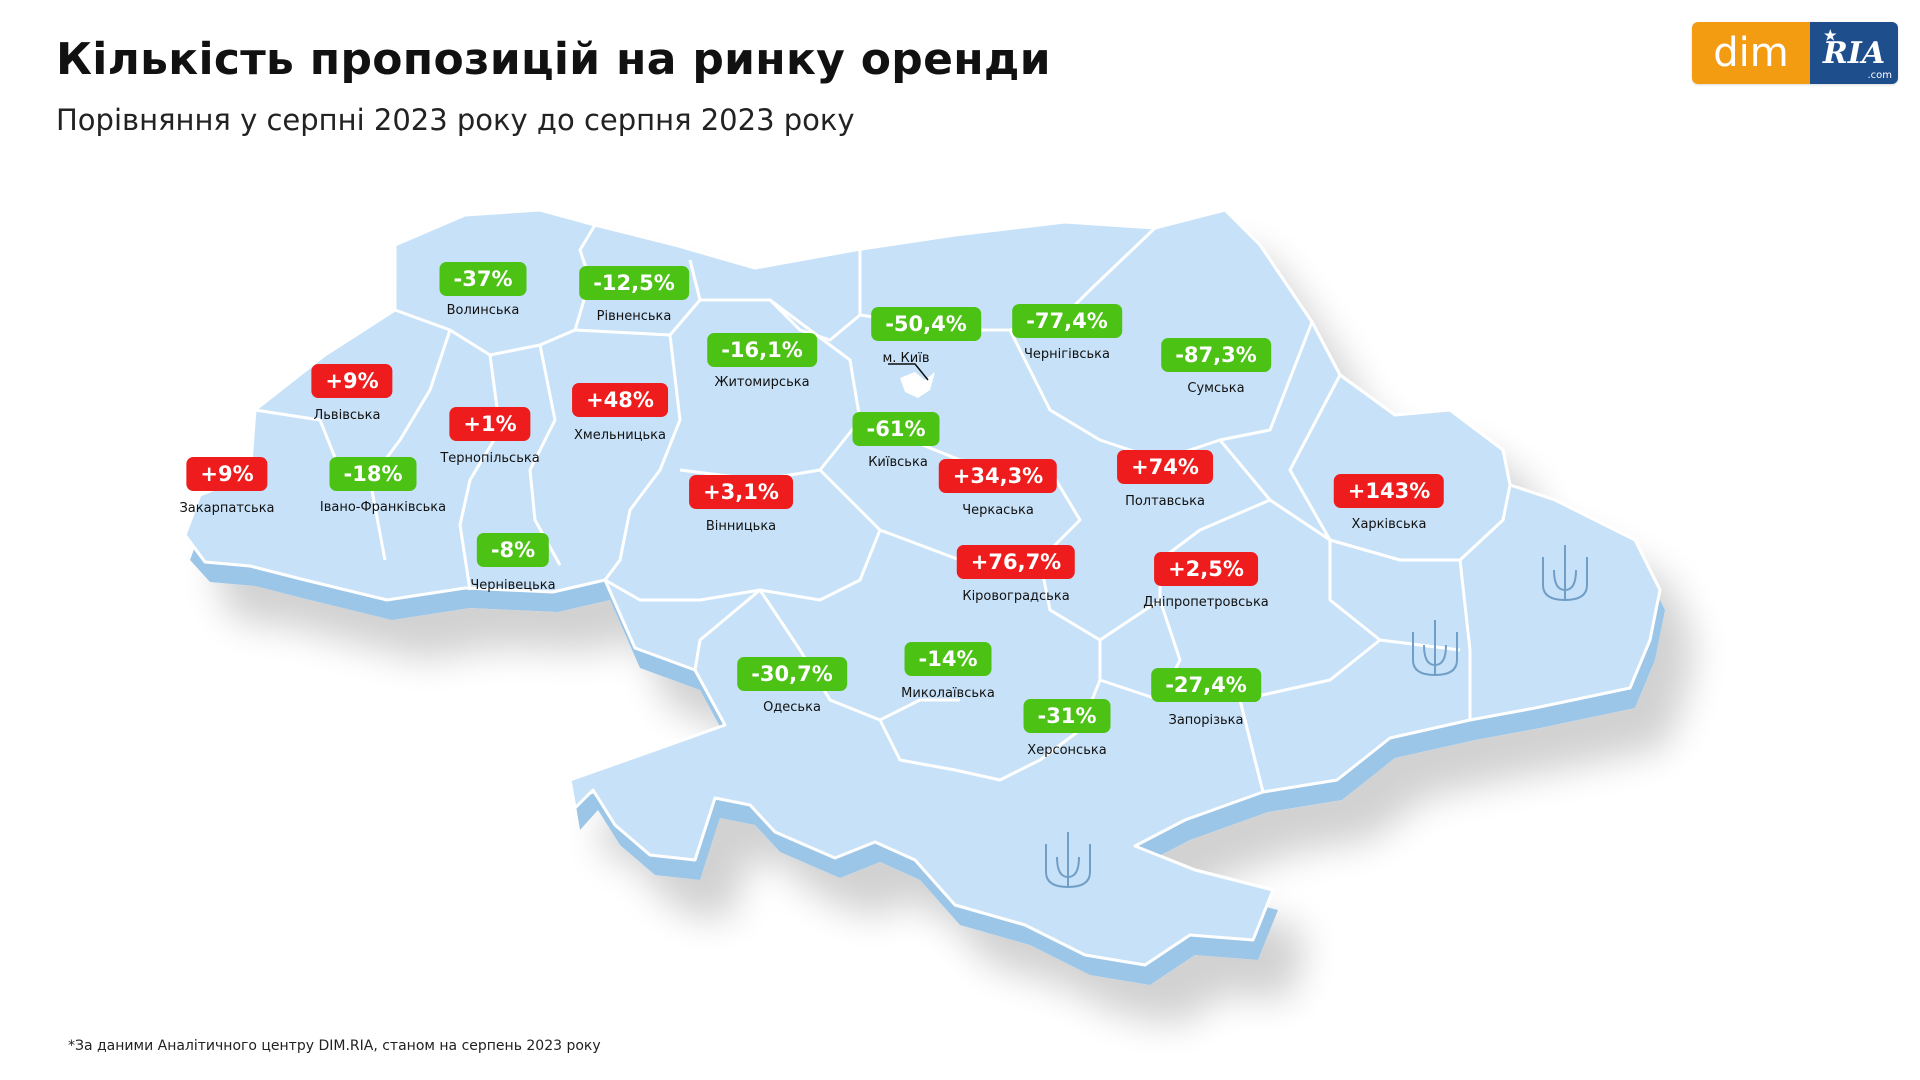 The height and width of the screenshot is (1080, 1920). I want to click on region-name: Івано-Франківська, so click(383, 507).